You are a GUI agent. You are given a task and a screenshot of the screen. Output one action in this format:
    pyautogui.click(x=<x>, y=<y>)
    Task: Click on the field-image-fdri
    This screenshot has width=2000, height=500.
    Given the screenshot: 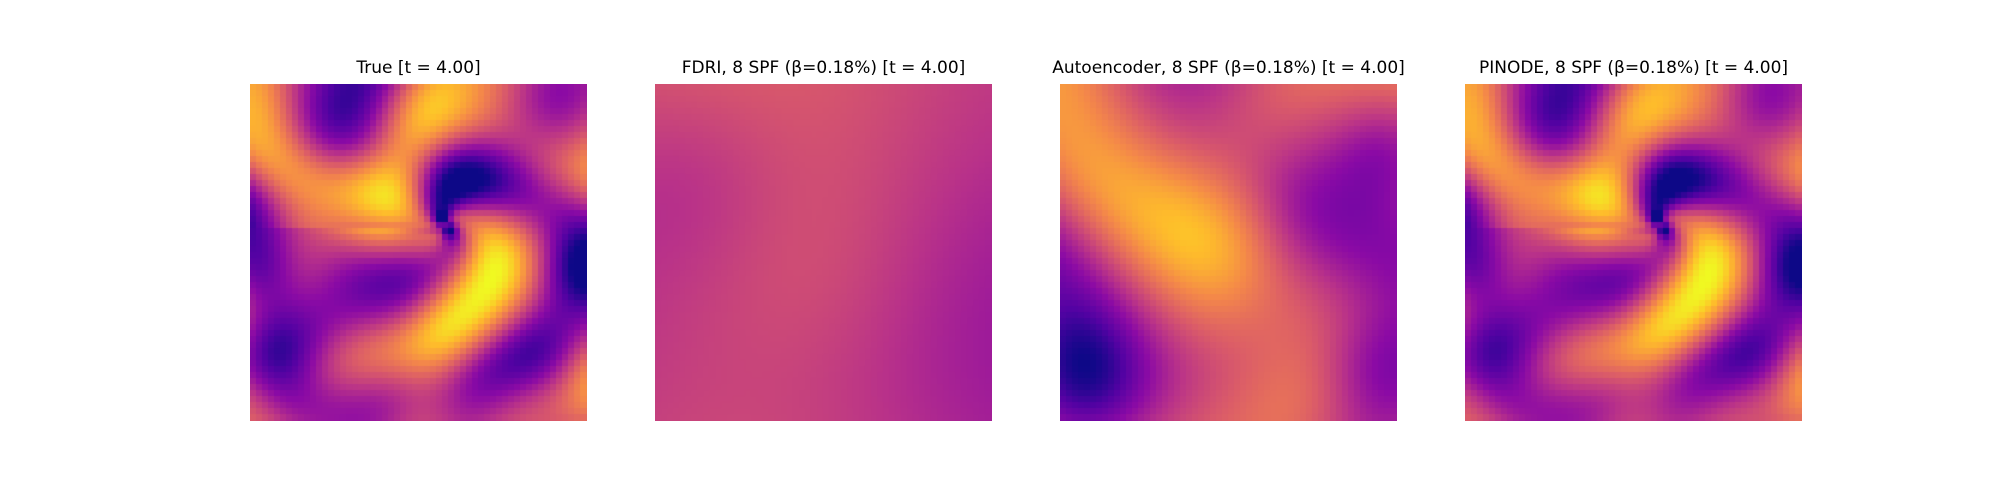 What is the action you would take?
    pyautogui.click(x=823, y=252)
    